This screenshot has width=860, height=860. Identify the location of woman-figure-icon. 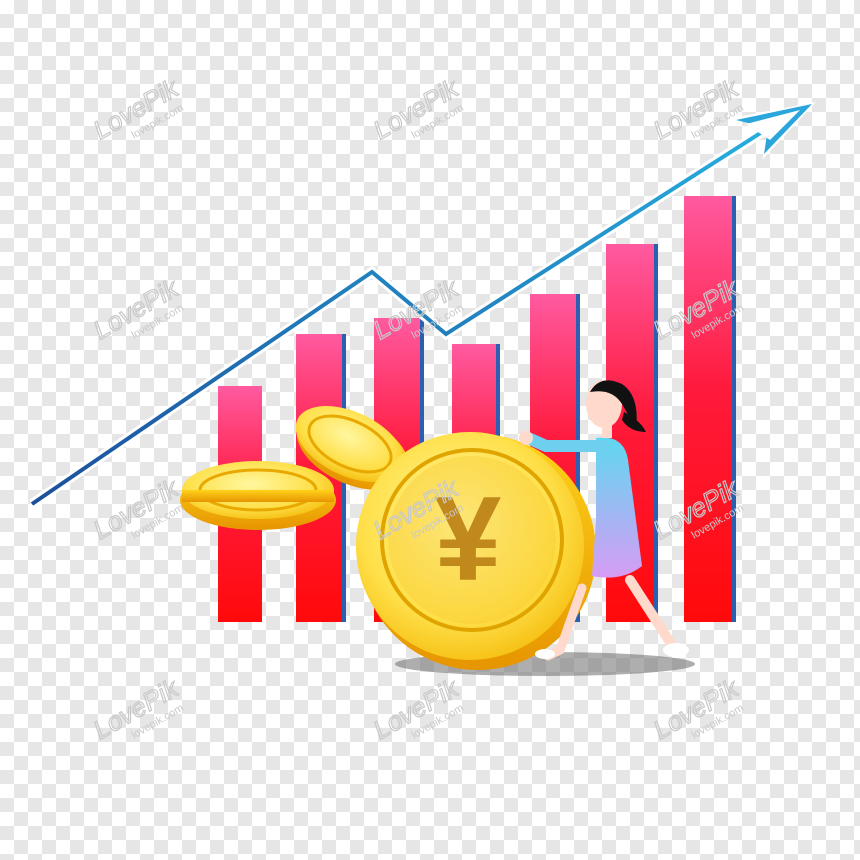
(604, 520).